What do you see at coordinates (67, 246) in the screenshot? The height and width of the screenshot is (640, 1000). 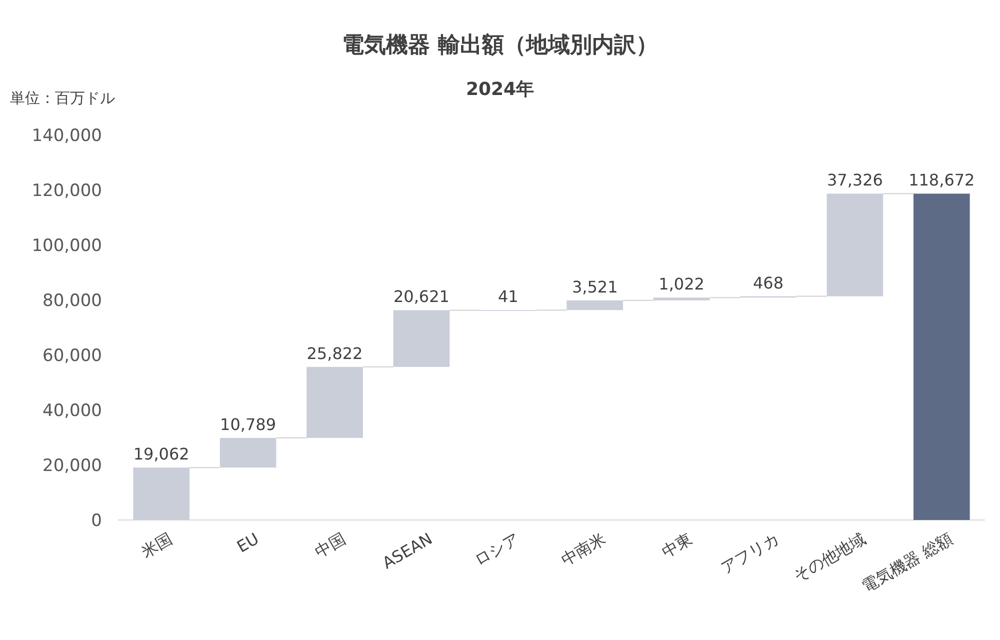 I see `y-tick-label: 100,000` at bounding box center [67, 246].